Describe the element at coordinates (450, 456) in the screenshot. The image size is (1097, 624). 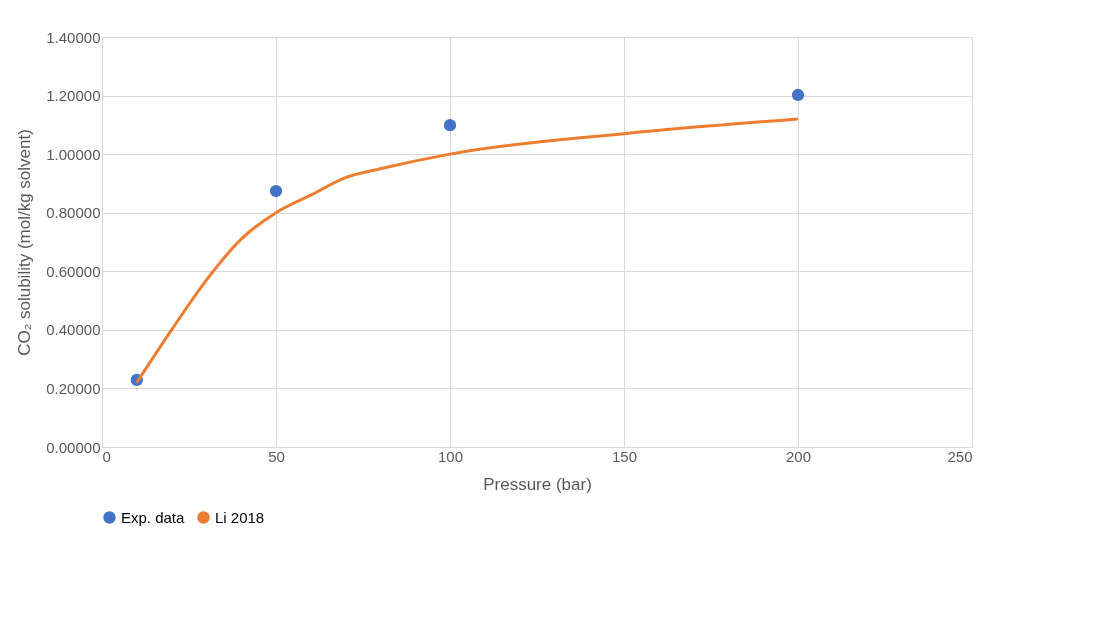
I see `x-tick-label: 100` at that location.